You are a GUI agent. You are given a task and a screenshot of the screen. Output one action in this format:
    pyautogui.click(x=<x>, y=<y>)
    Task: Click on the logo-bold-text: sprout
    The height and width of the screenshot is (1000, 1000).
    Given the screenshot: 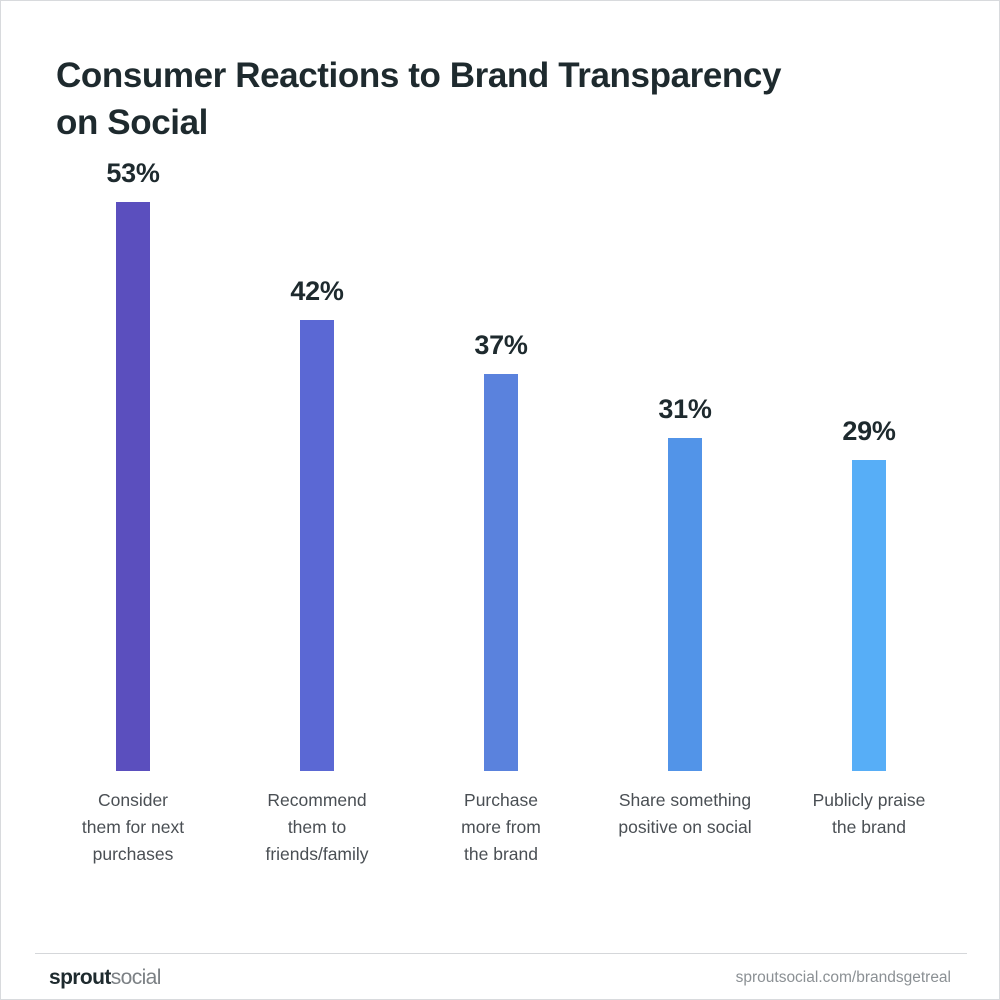 What is the action you would take?
    pyautogui.click(x=80, y=977)
    